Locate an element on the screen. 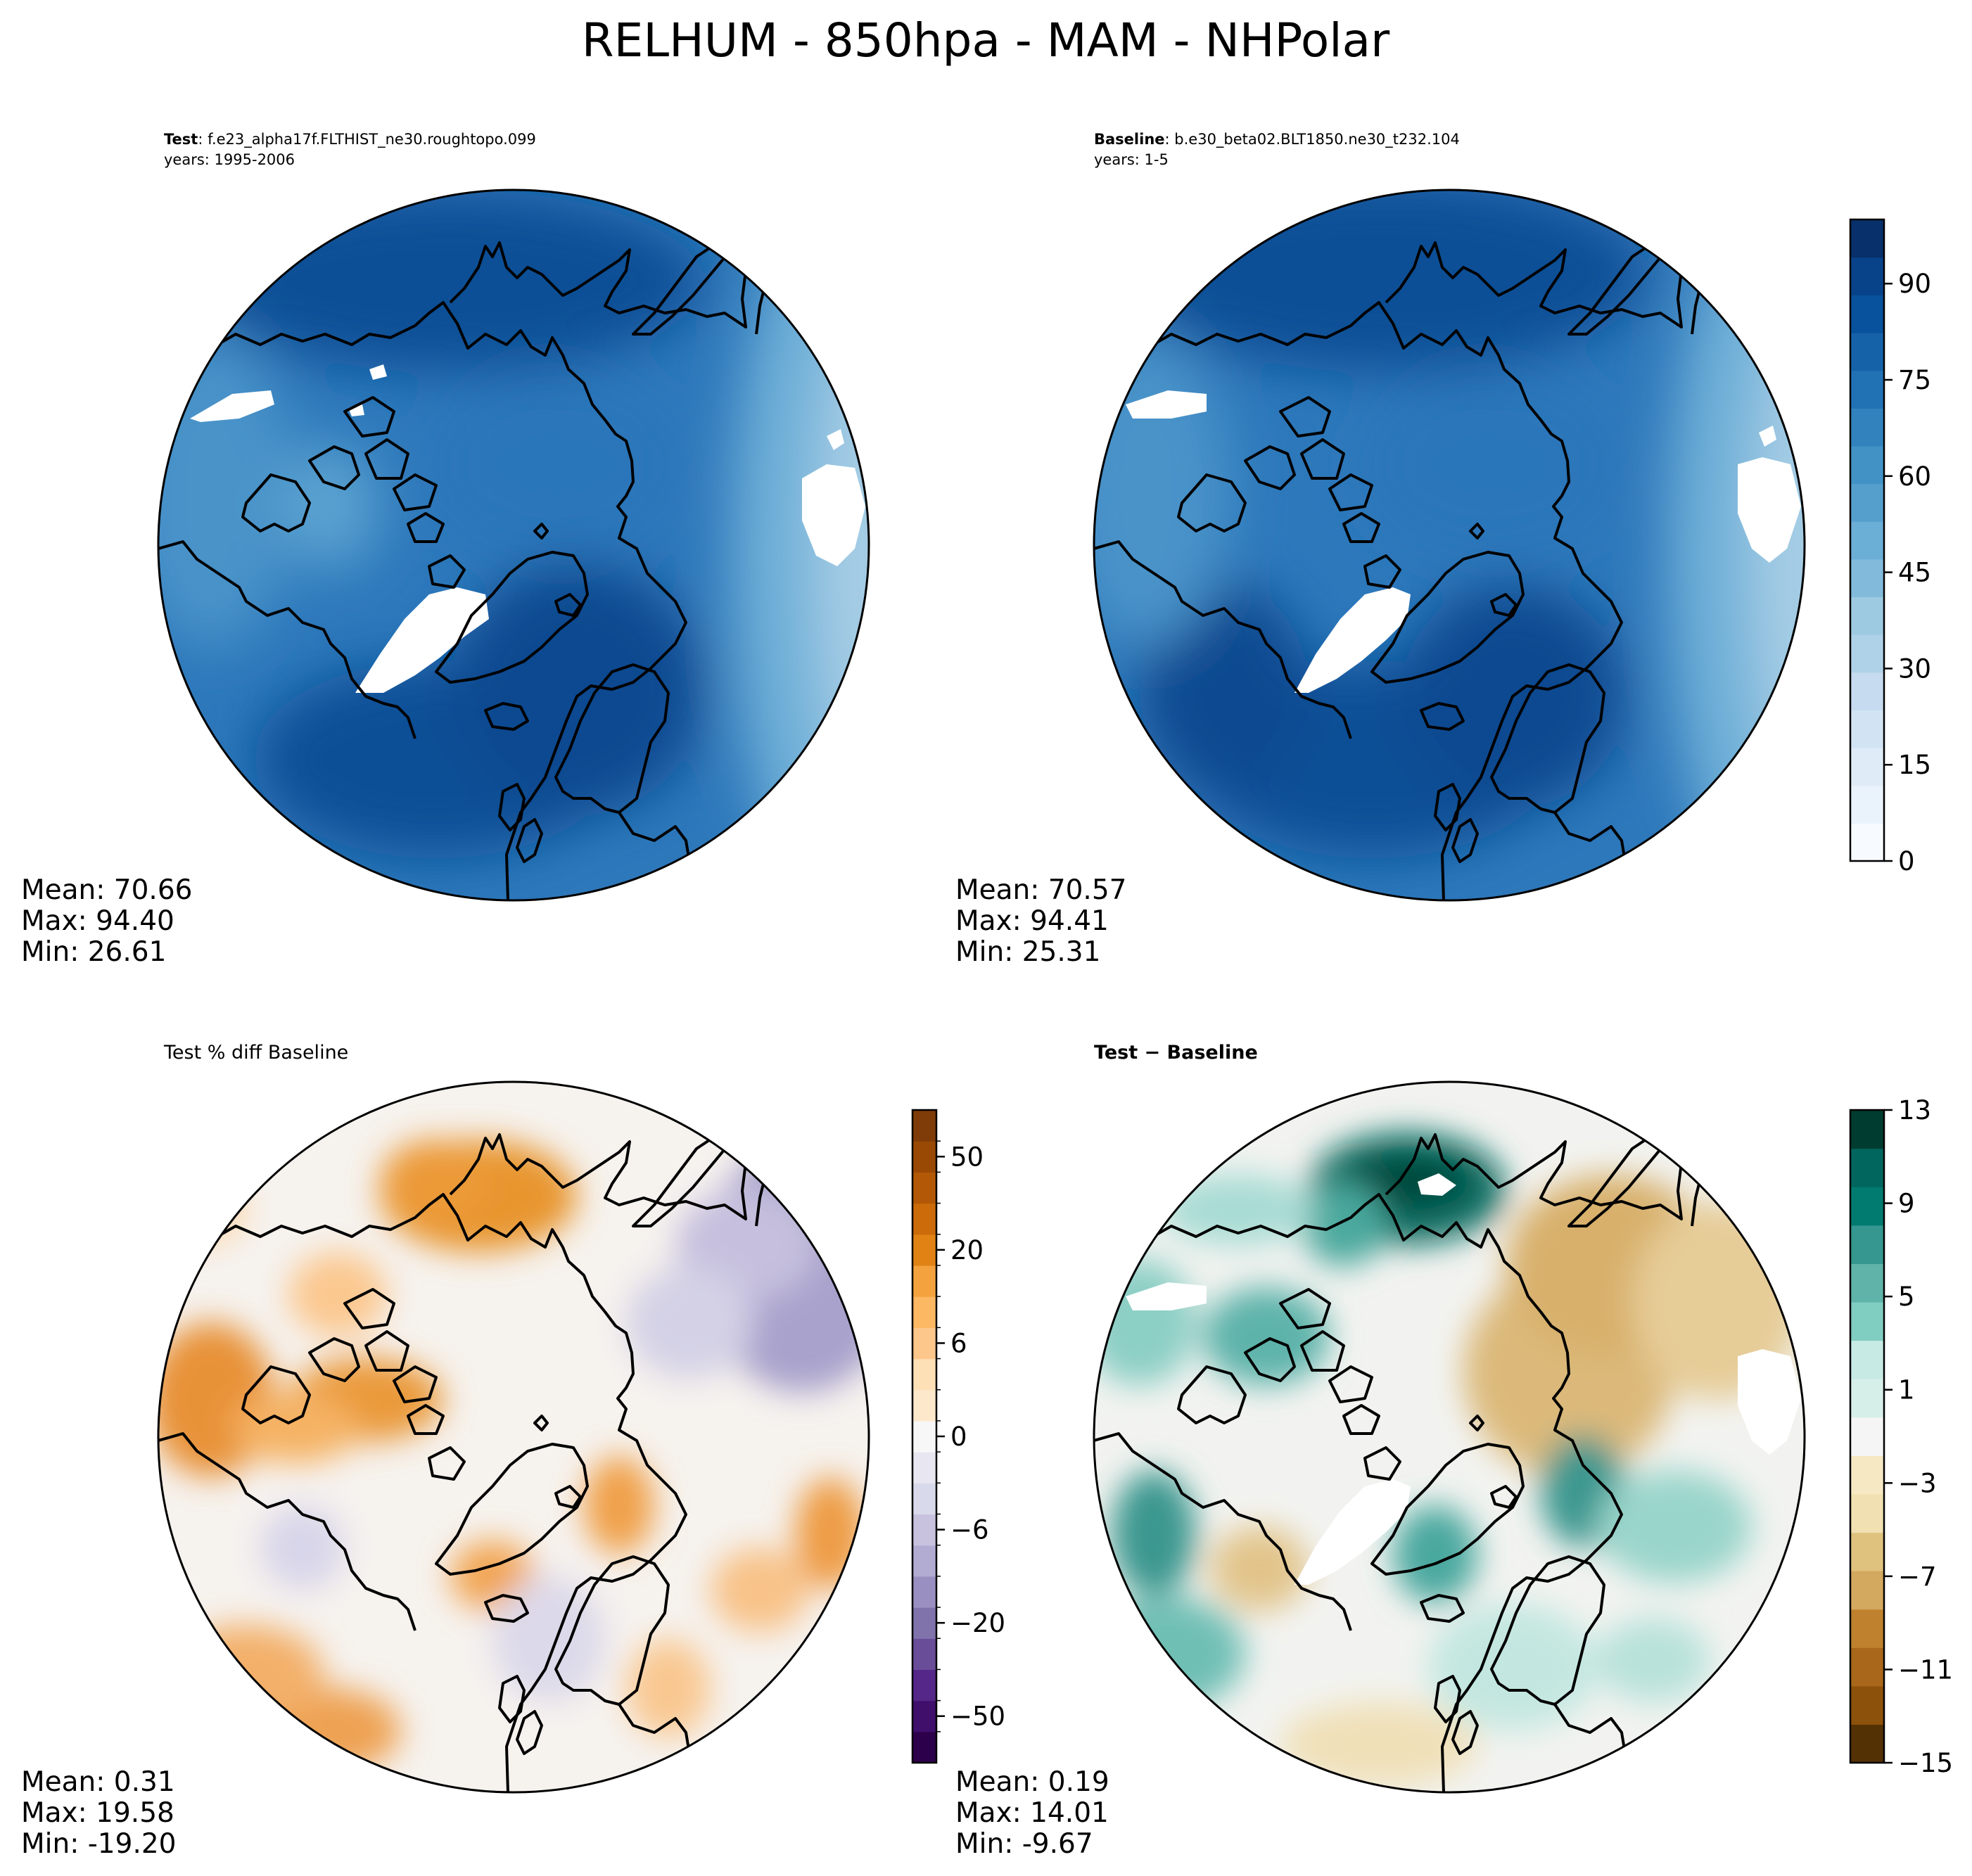 This screenshot has width=1972, height=1876. map-field-shading is located at coordinates (1450, 545).